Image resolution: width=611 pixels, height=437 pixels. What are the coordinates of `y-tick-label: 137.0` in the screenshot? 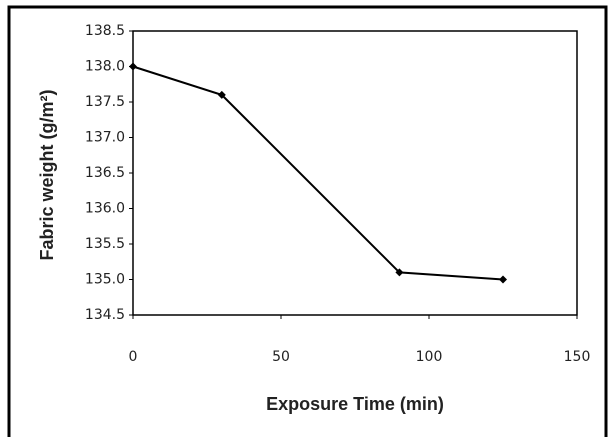 It's located at (105, 138).